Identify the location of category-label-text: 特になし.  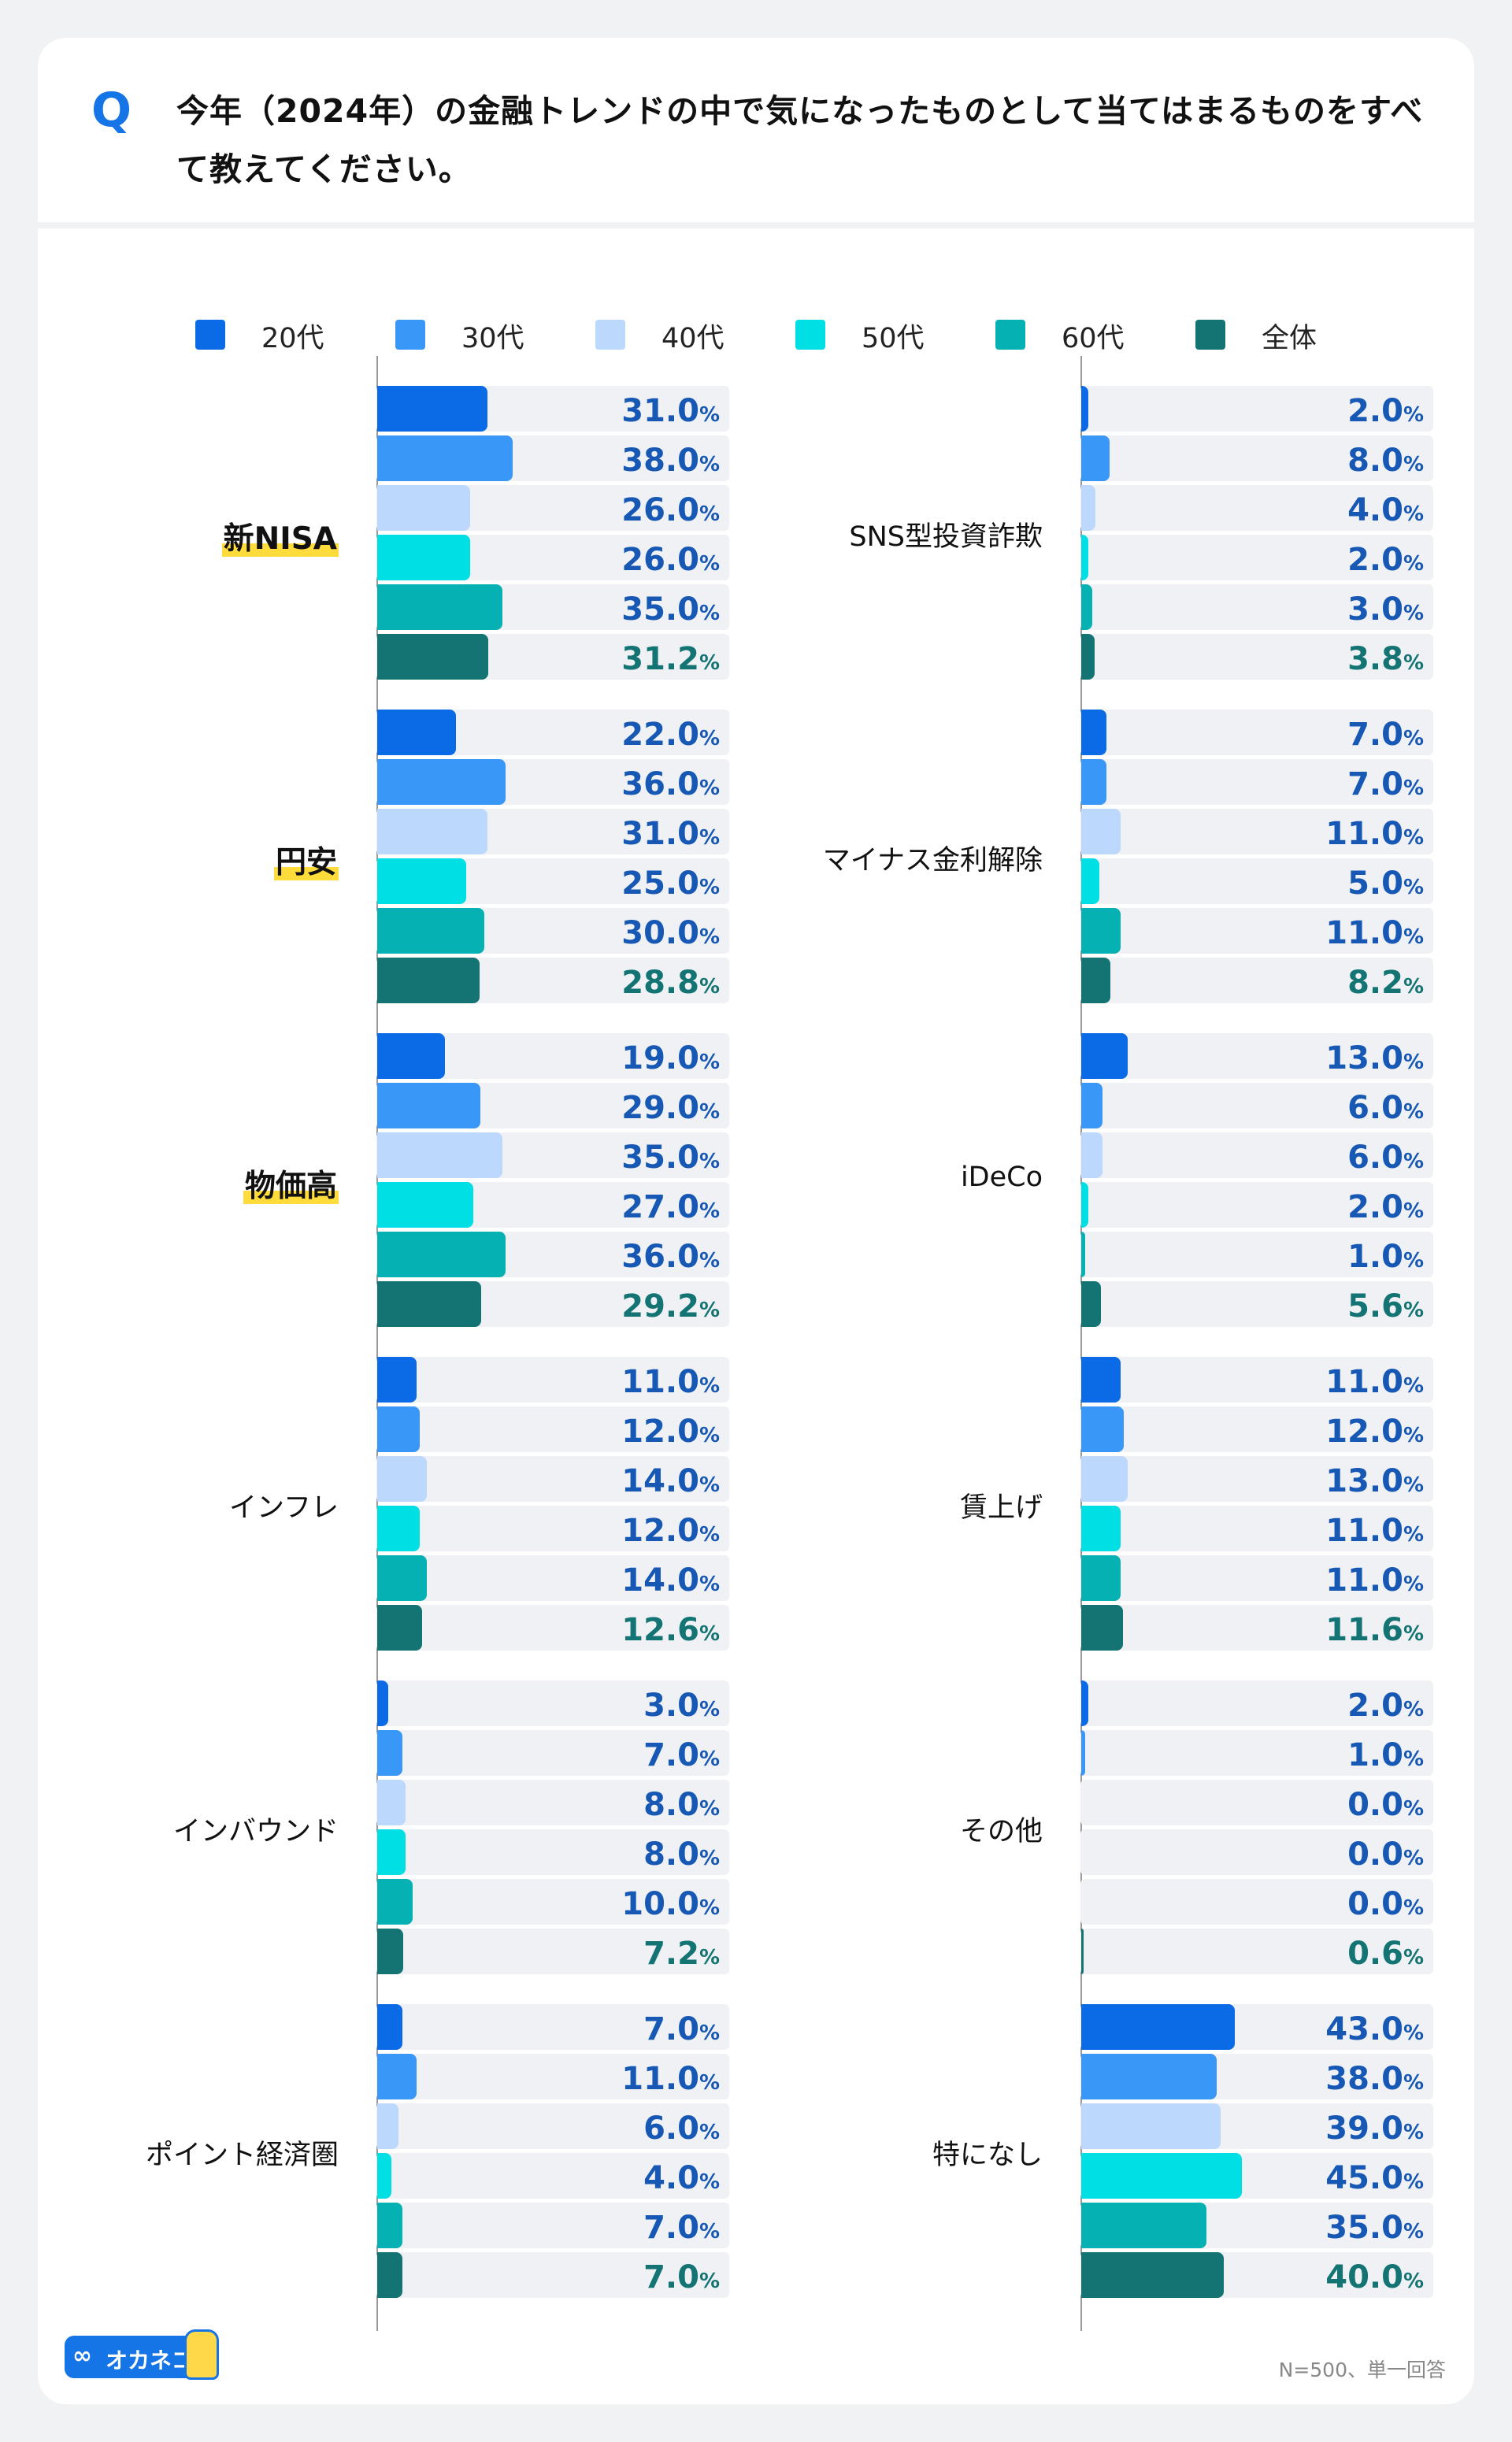
(987, 2155).